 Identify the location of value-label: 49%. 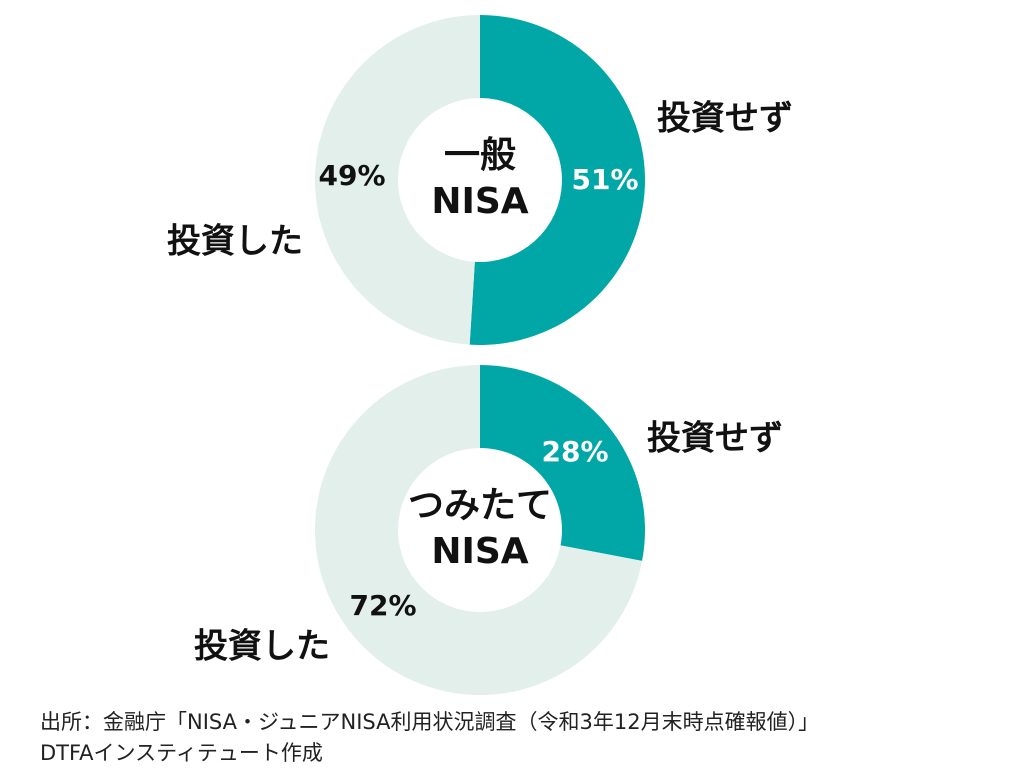
(351, 175).